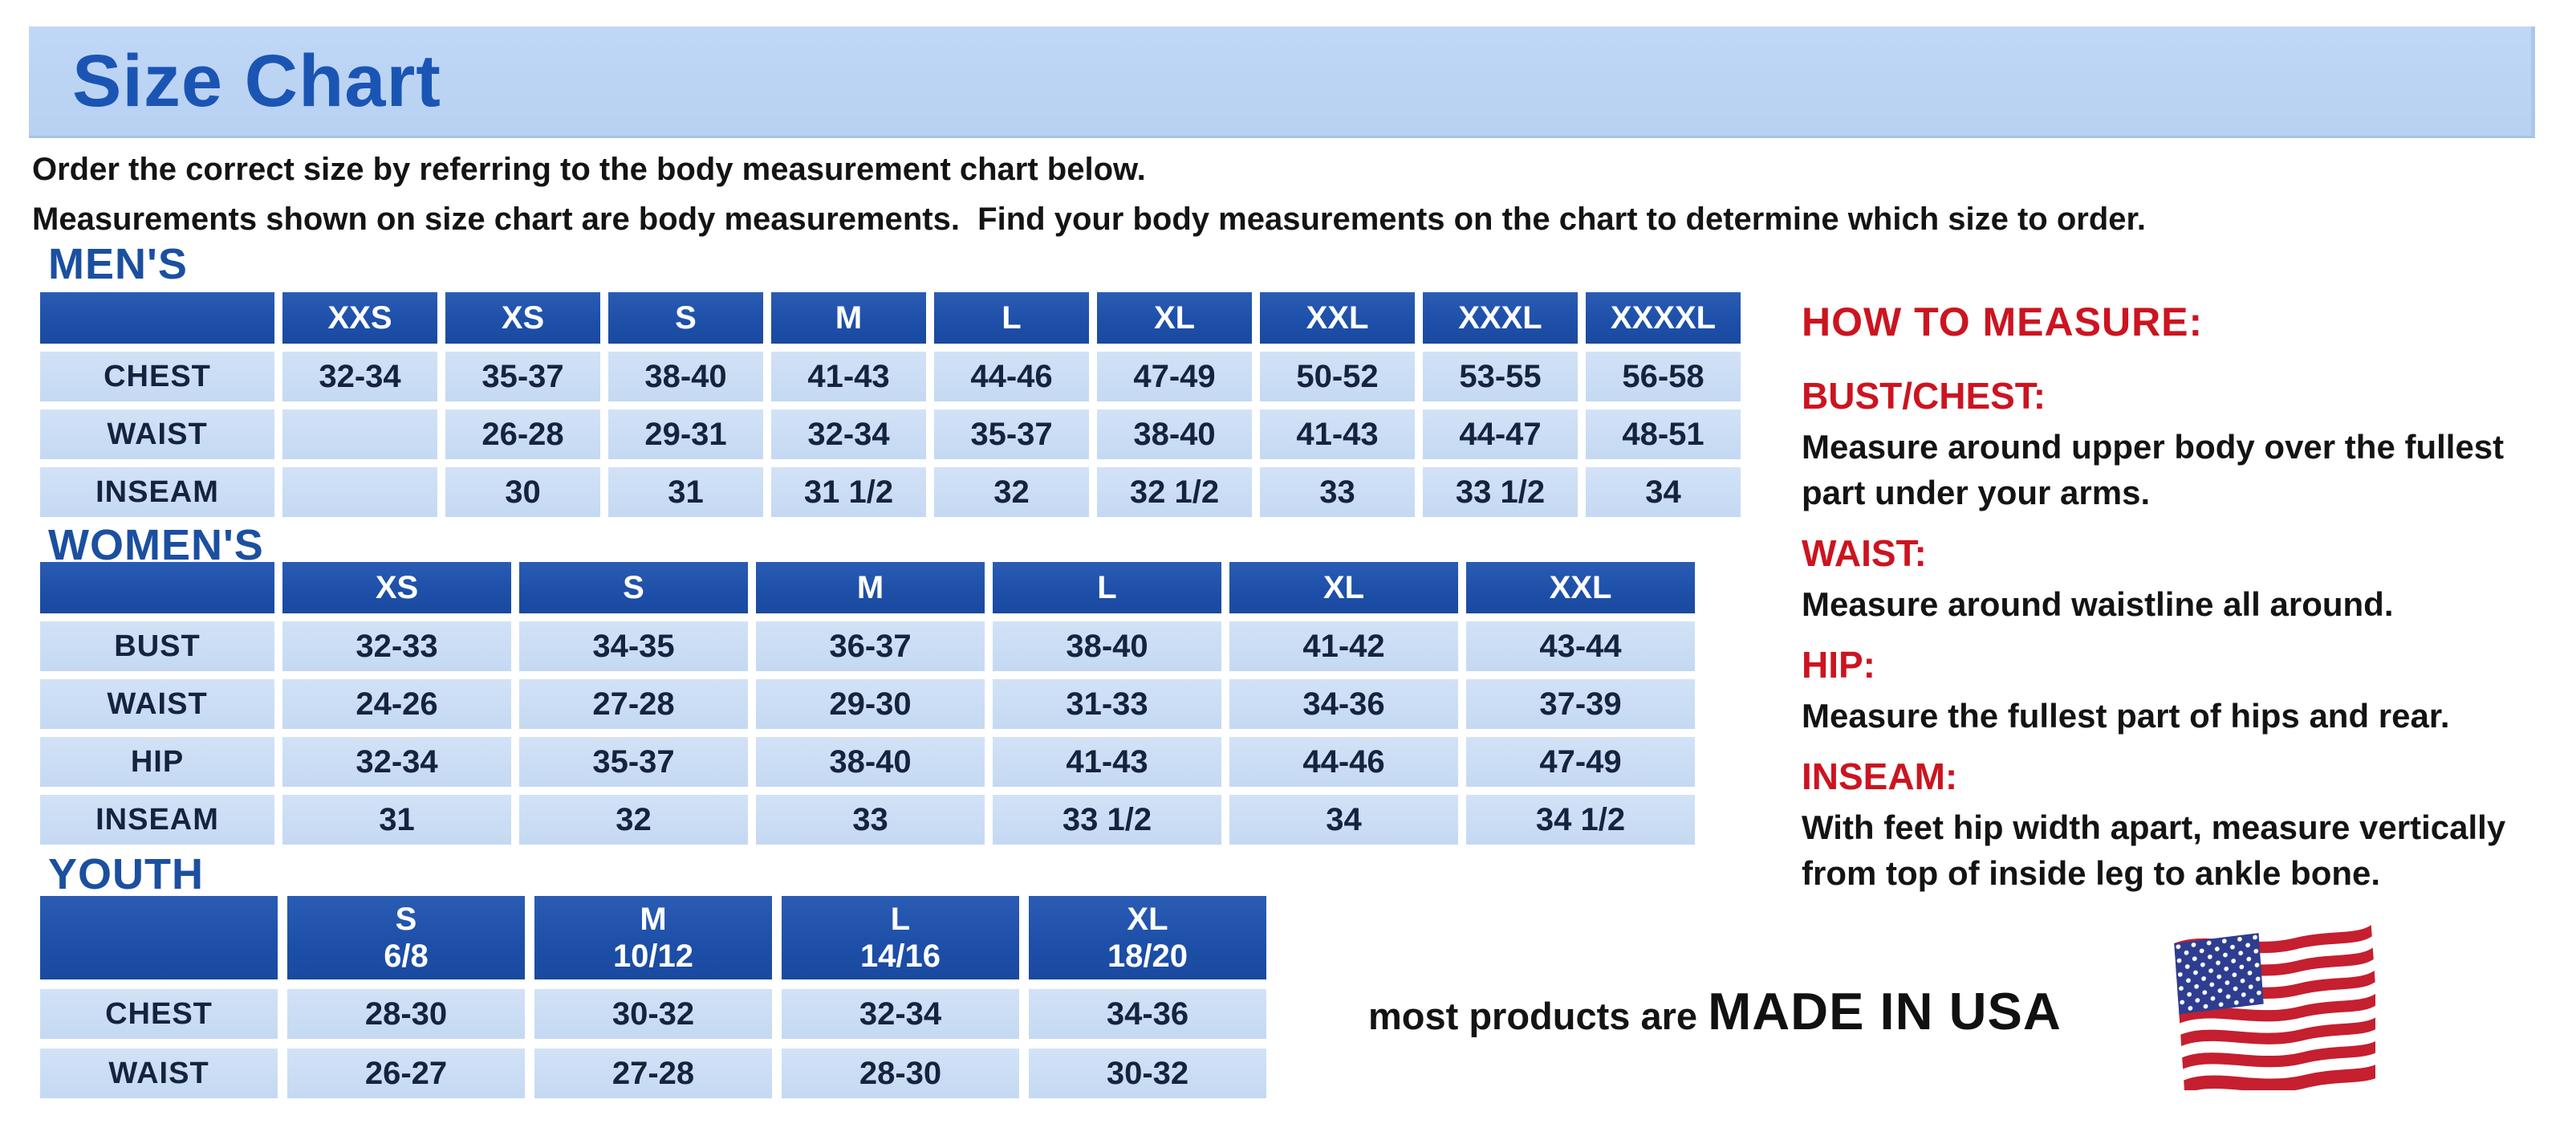 The width and height of the screenshot is (2576, 1132). I want to click on womens-table-cell: 32-34, so click(396, 762).